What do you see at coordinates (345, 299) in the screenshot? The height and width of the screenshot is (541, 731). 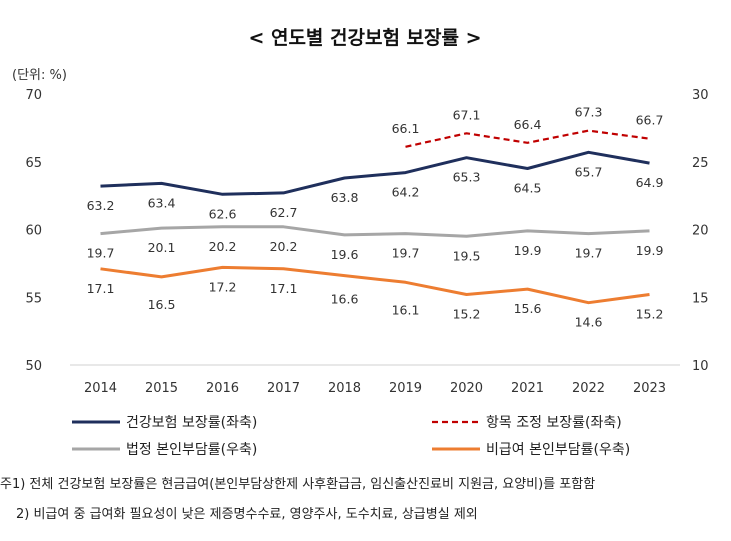 I see `data-label: 16.6` at bounding box center [345, 299].